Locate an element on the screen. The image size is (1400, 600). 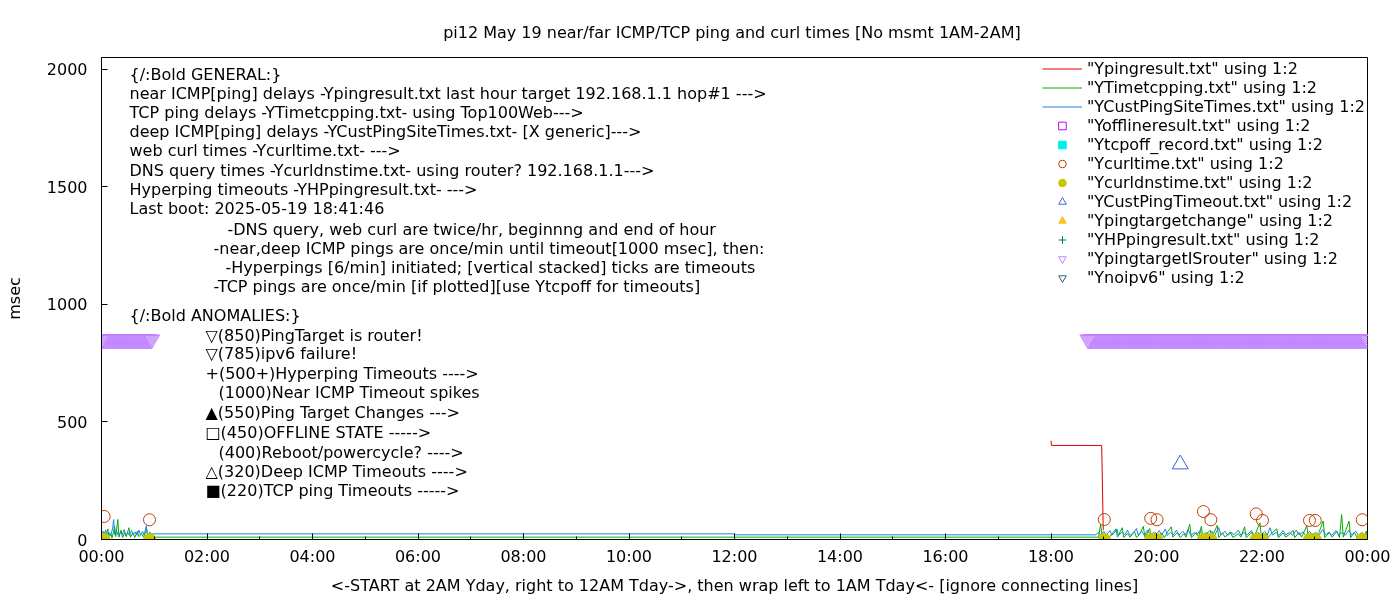
annotation: -Hyperpings [6/min] initiated; [vertical stacked] ticks are timeouts is located at coordinates (490, 267).